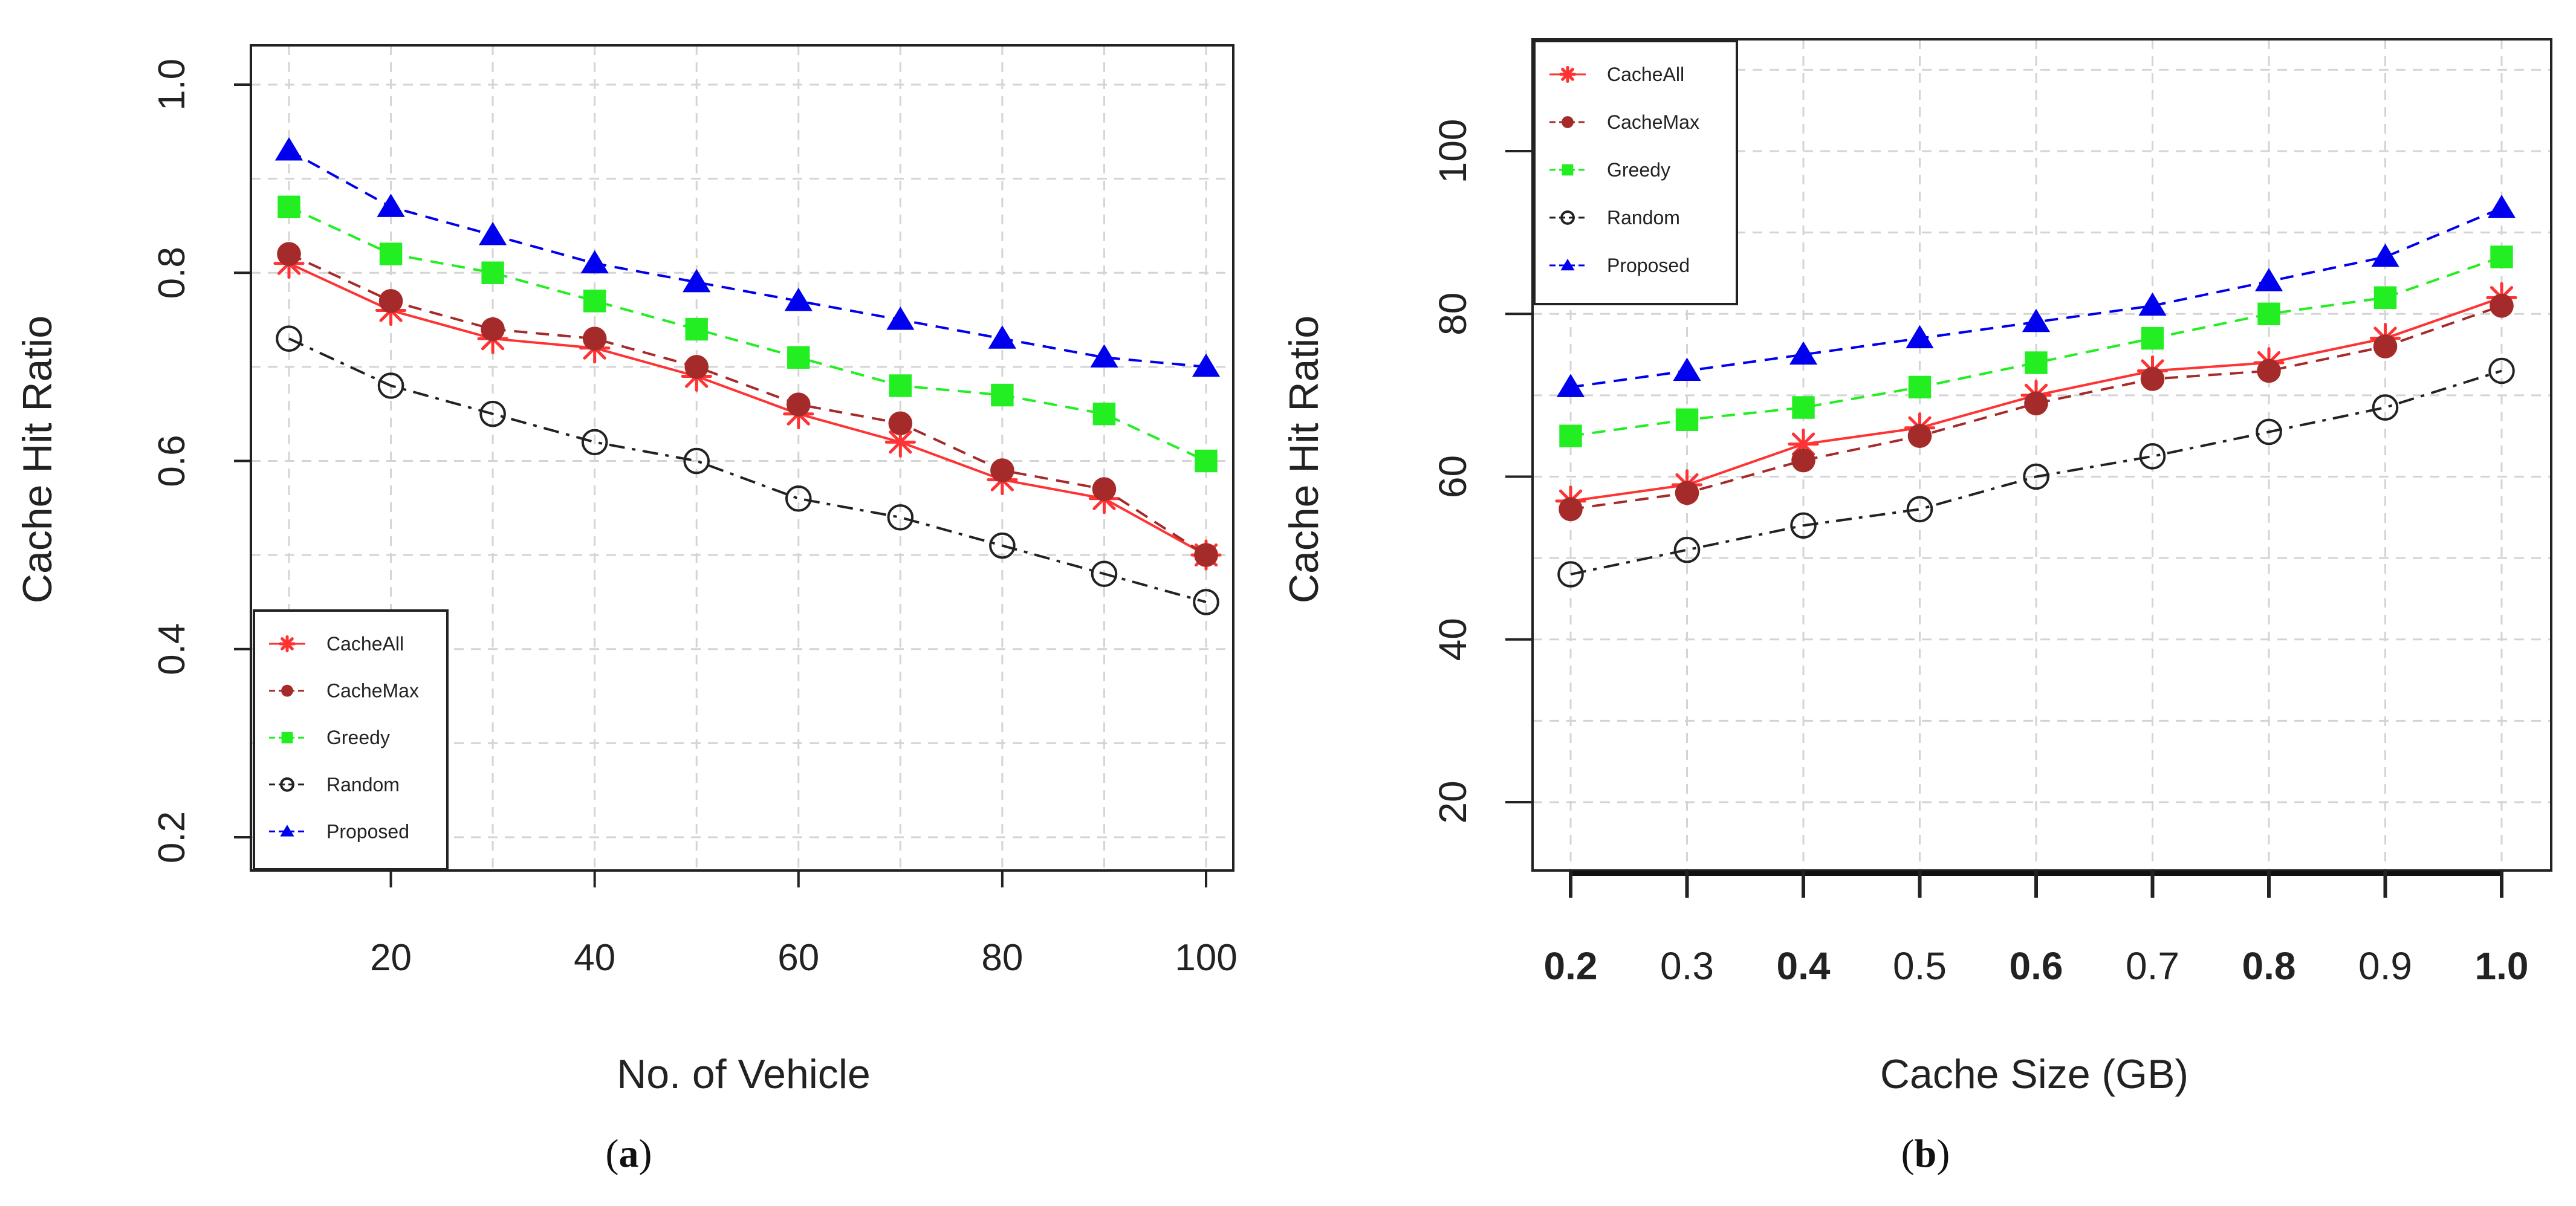 The height and width of the screenshot is (1206, 2576). I want to click on y-tick-label: 60, so click(1453, 477).